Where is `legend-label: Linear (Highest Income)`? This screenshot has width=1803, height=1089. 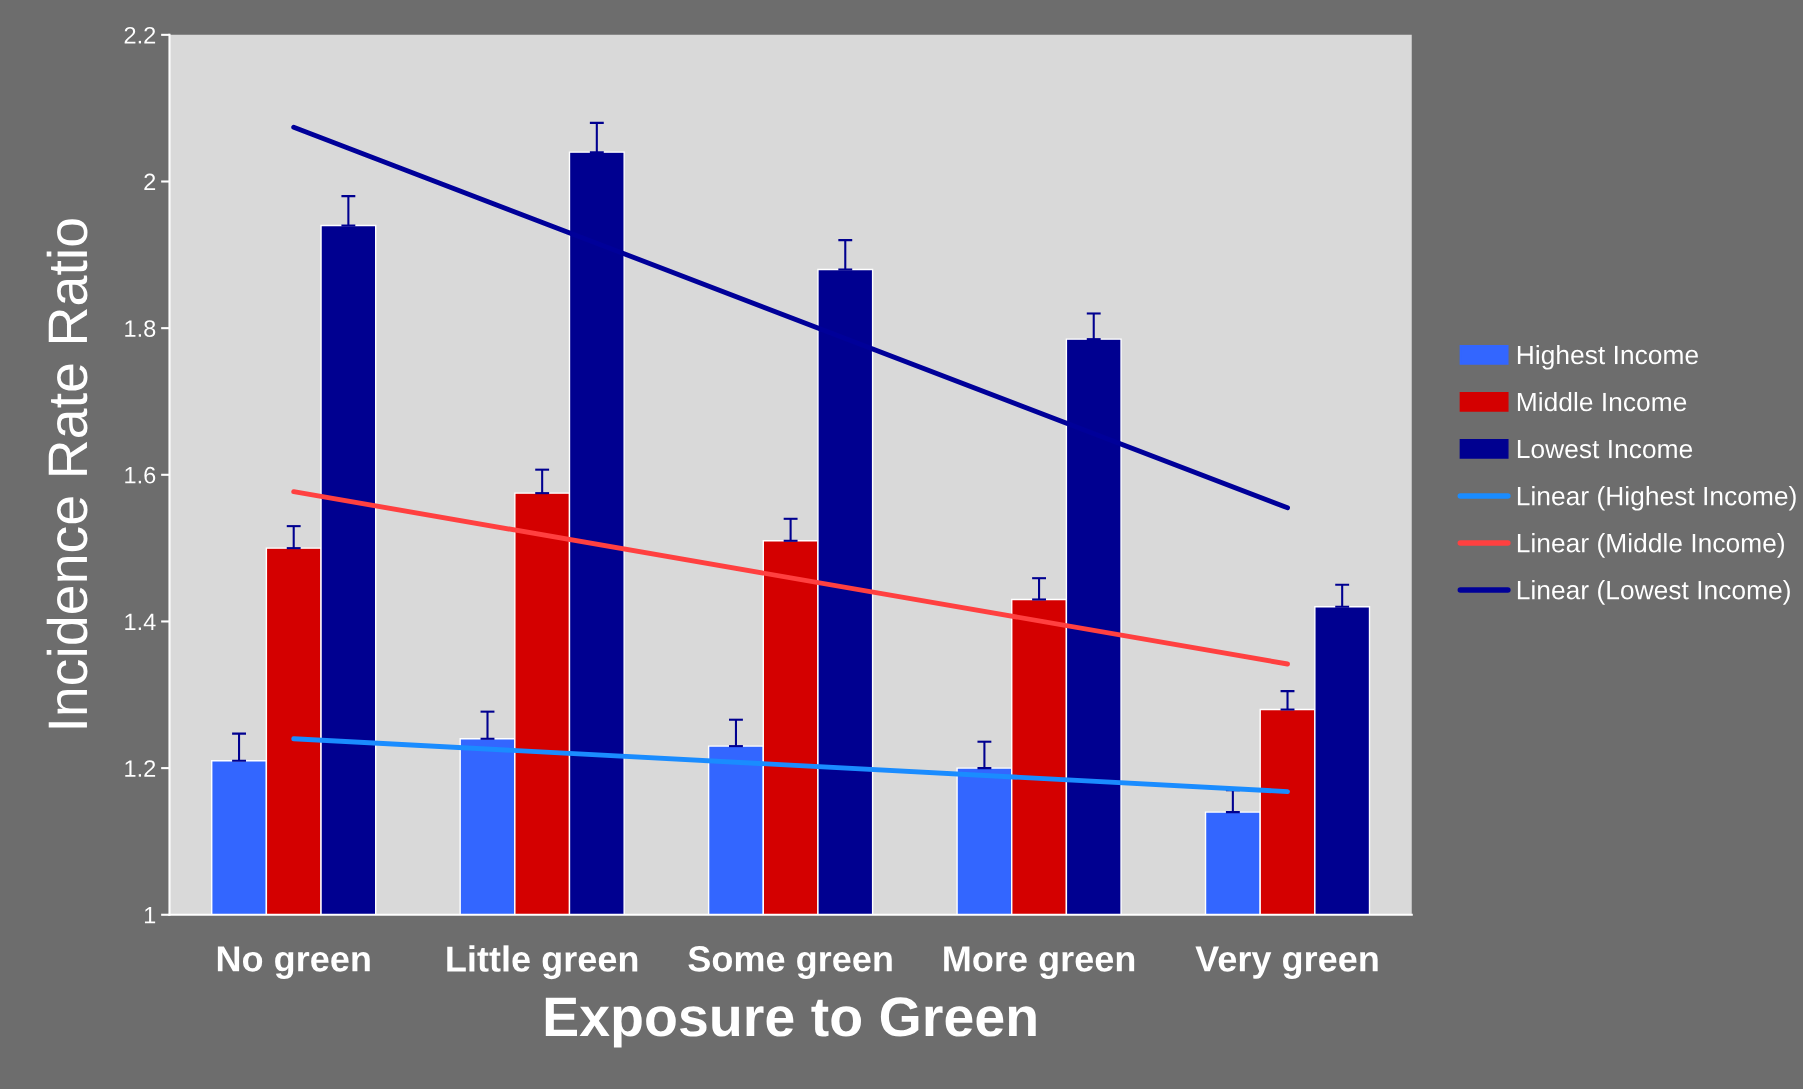
legend-label: Linear (Highest Income) is located at coordinates (1656, 498).